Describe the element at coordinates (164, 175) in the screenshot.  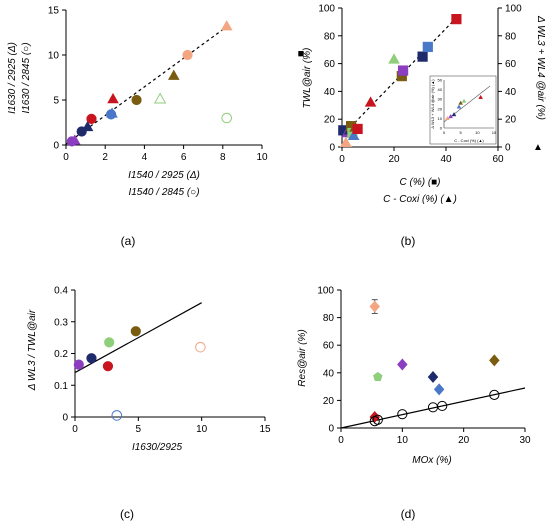
I see `panel-a-xlabel-line1: I1540 / 2925 (Δ)` at that location.